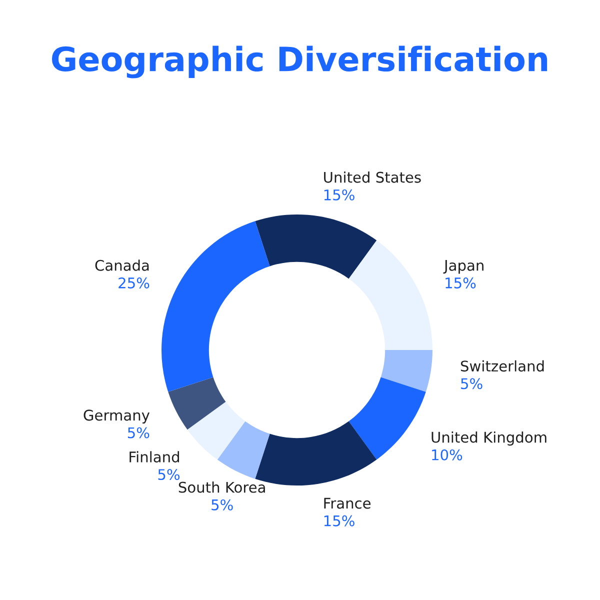 This screenshot has height=600, width=600. What do you see at coordinates (300, 62) in the screenshot?
I see `chart-title: Geographic Diversification` at bounding box center [300, 62].